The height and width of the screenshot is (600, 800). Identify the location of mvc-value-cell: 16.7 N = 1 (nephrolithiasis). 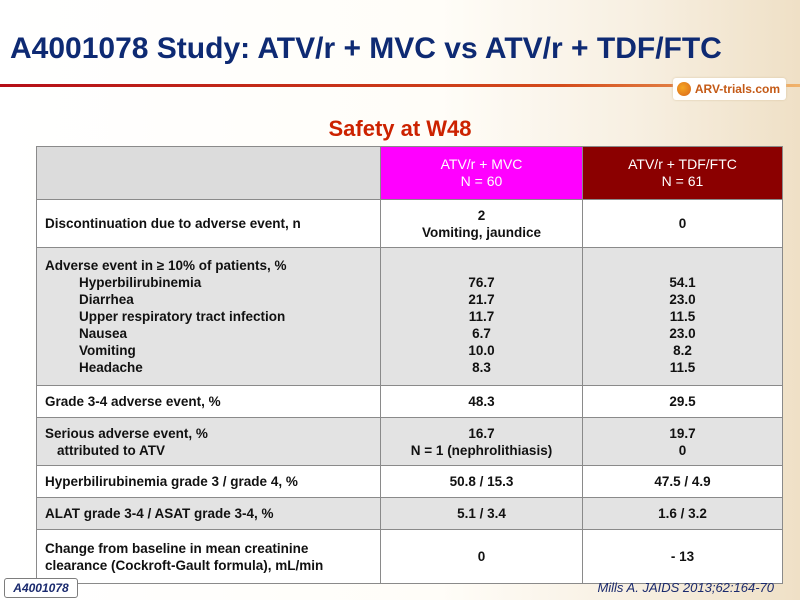
(481, 441).